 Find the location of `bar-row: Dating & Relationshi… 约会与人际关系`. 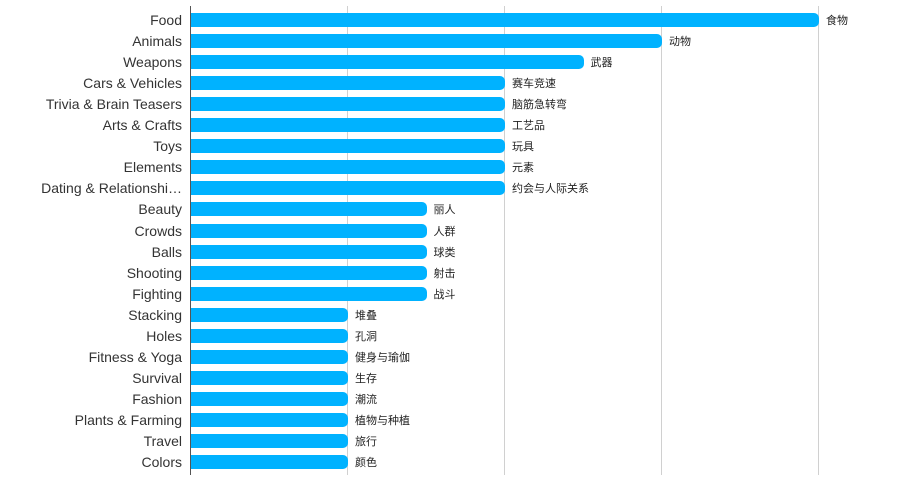

bar-row: Dating & Relationshi… 约会与人际关系 is located at coordinates (448, 188).